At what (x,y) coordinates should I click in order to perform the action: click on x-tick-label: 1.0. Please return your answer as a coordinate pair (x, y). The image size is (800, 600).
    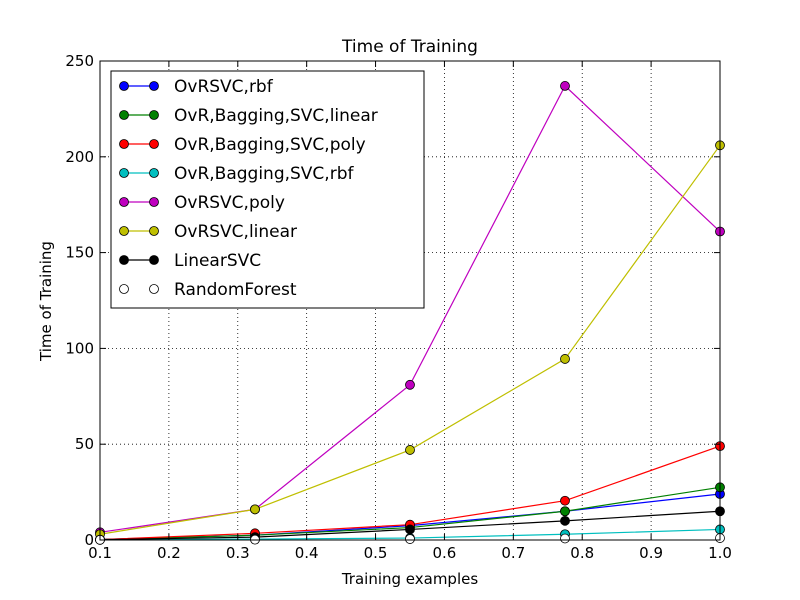
    Looking at the image, I should click on (720, 553).